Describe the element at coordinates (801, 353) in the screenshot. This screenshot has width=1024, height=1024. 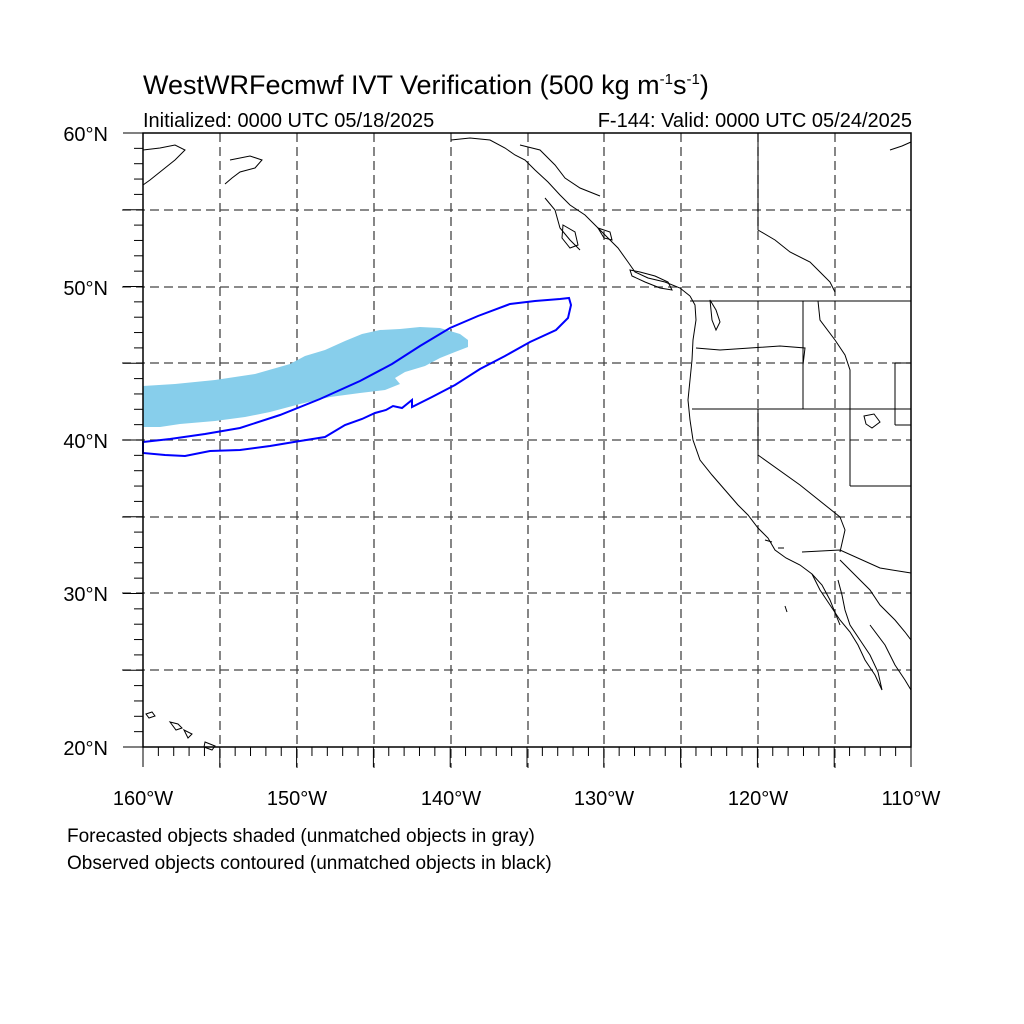
I see `political-borders` at that location.